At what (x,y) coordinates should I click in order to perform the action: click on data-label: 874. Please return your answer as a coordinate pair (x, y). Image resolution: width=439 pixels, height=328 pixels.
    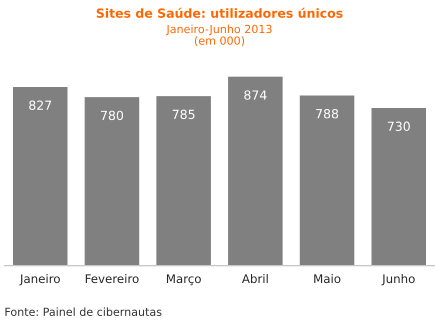
    Looking at the image, I should click on (255, 95).